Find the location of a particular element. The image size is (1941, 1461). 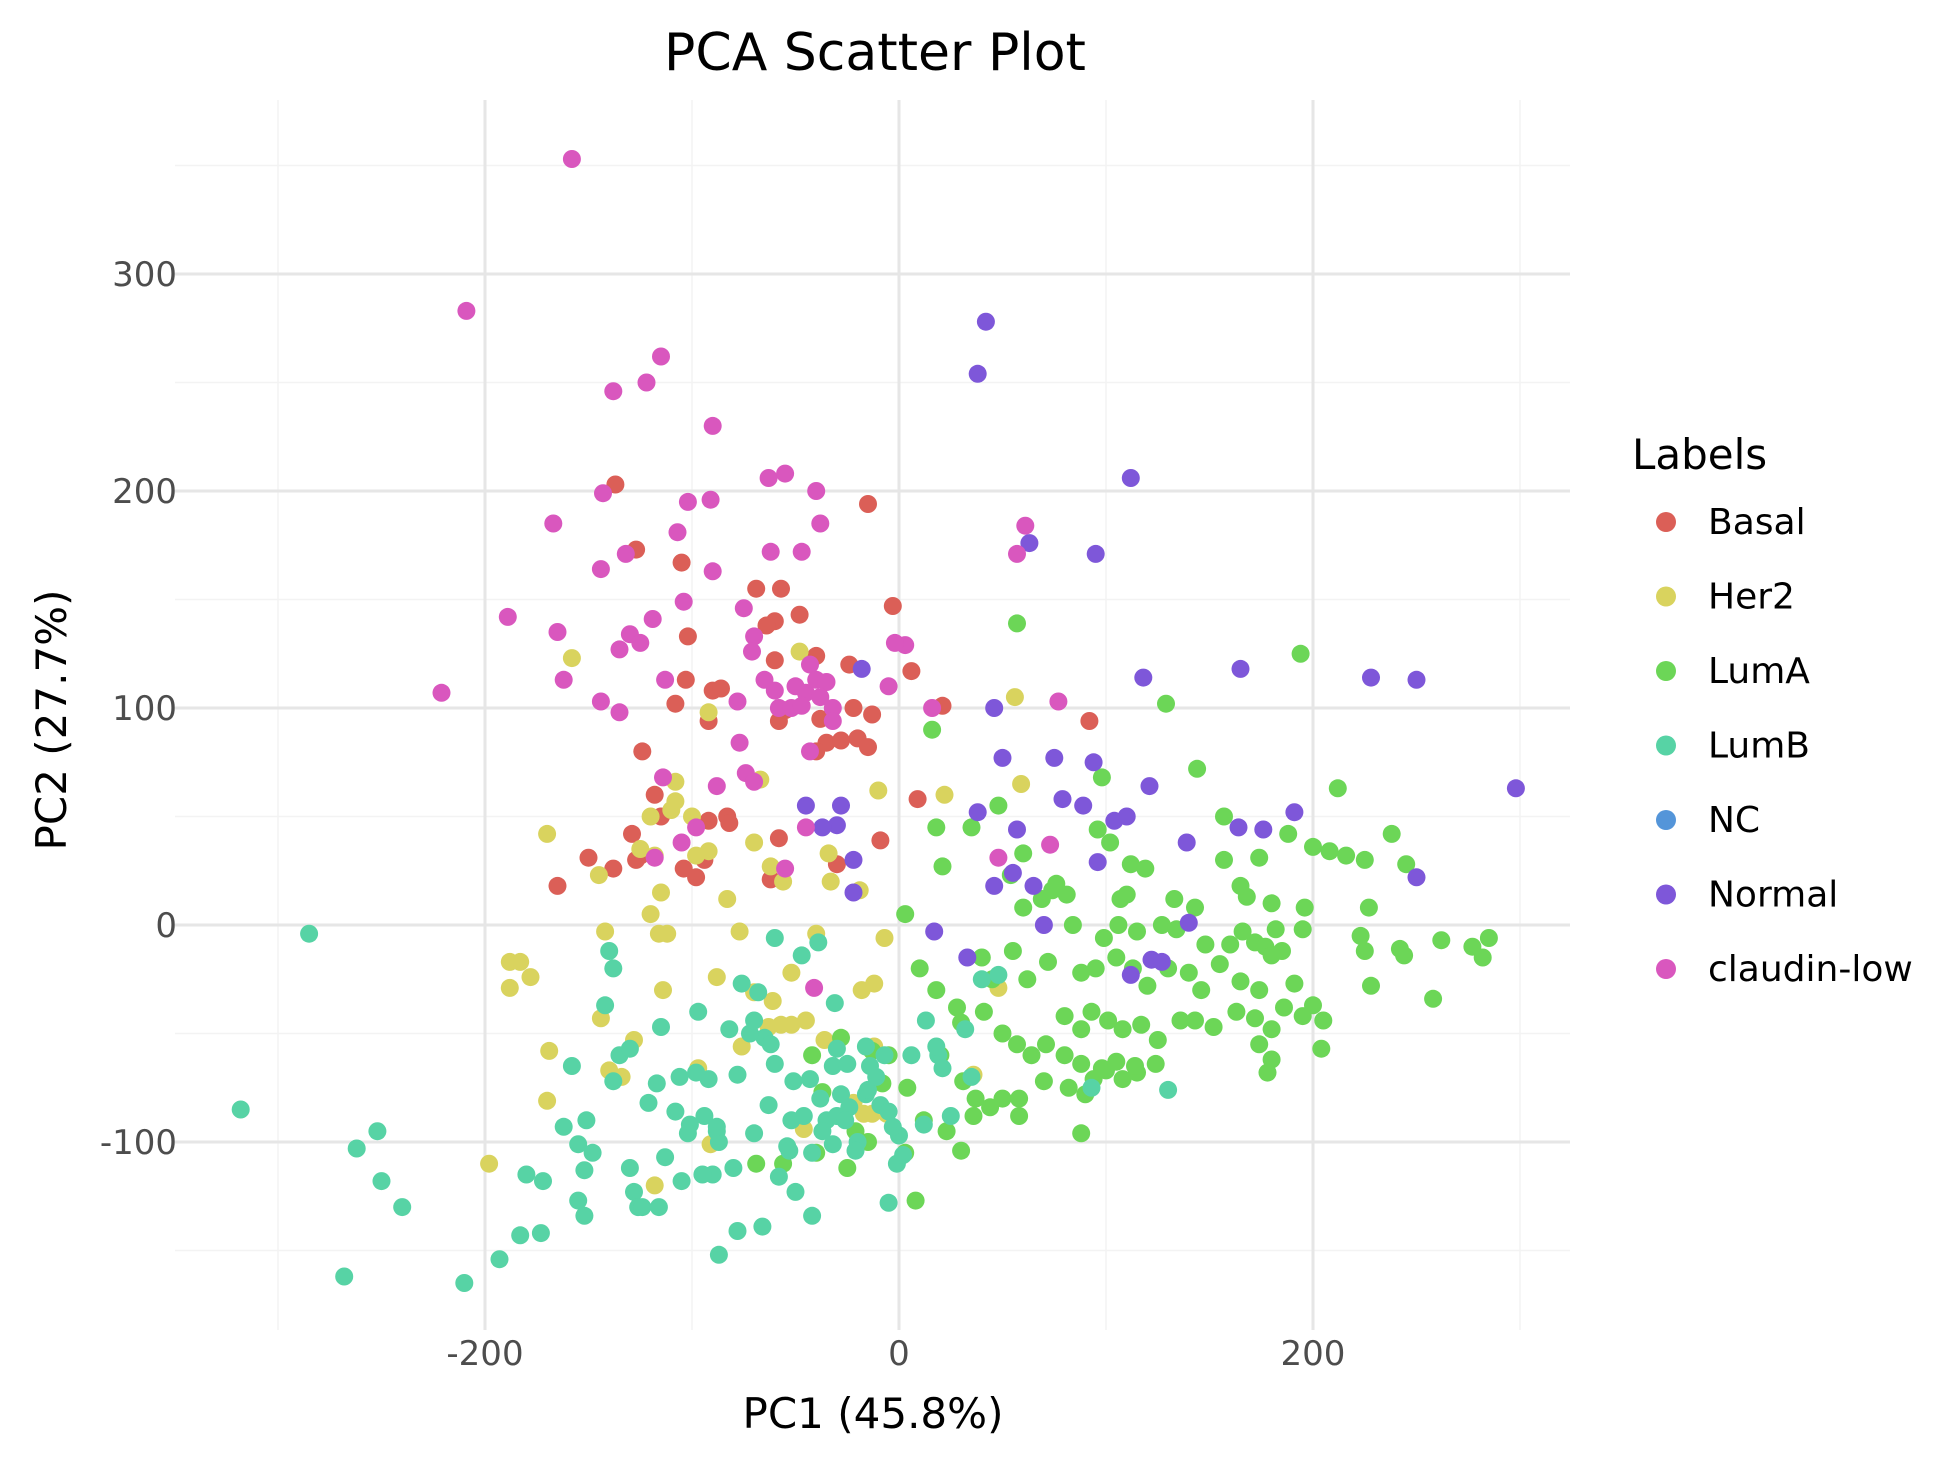

legend-label: Normal is located at coordinates (1773, 895).